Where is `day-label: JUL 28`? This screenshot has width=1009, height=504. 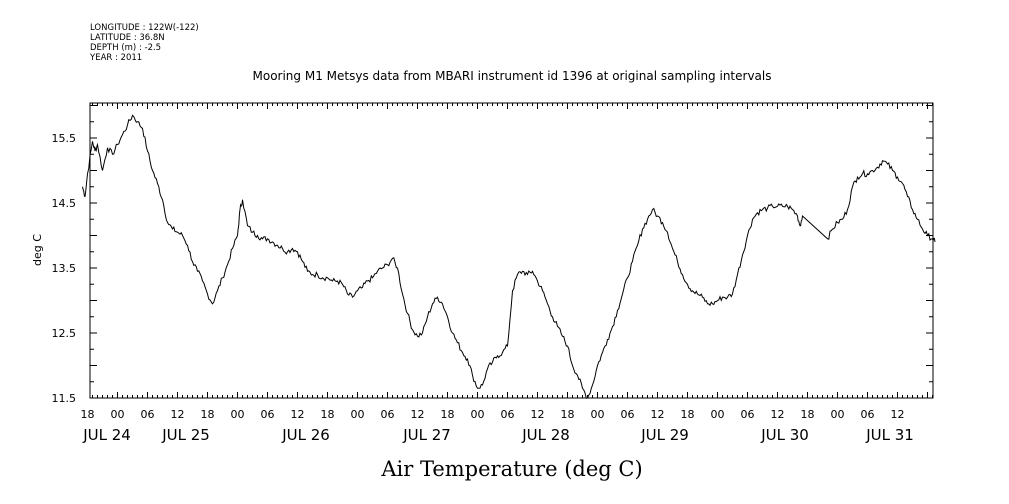 day-label: JUL 28 is located at coordinates (545, 435).